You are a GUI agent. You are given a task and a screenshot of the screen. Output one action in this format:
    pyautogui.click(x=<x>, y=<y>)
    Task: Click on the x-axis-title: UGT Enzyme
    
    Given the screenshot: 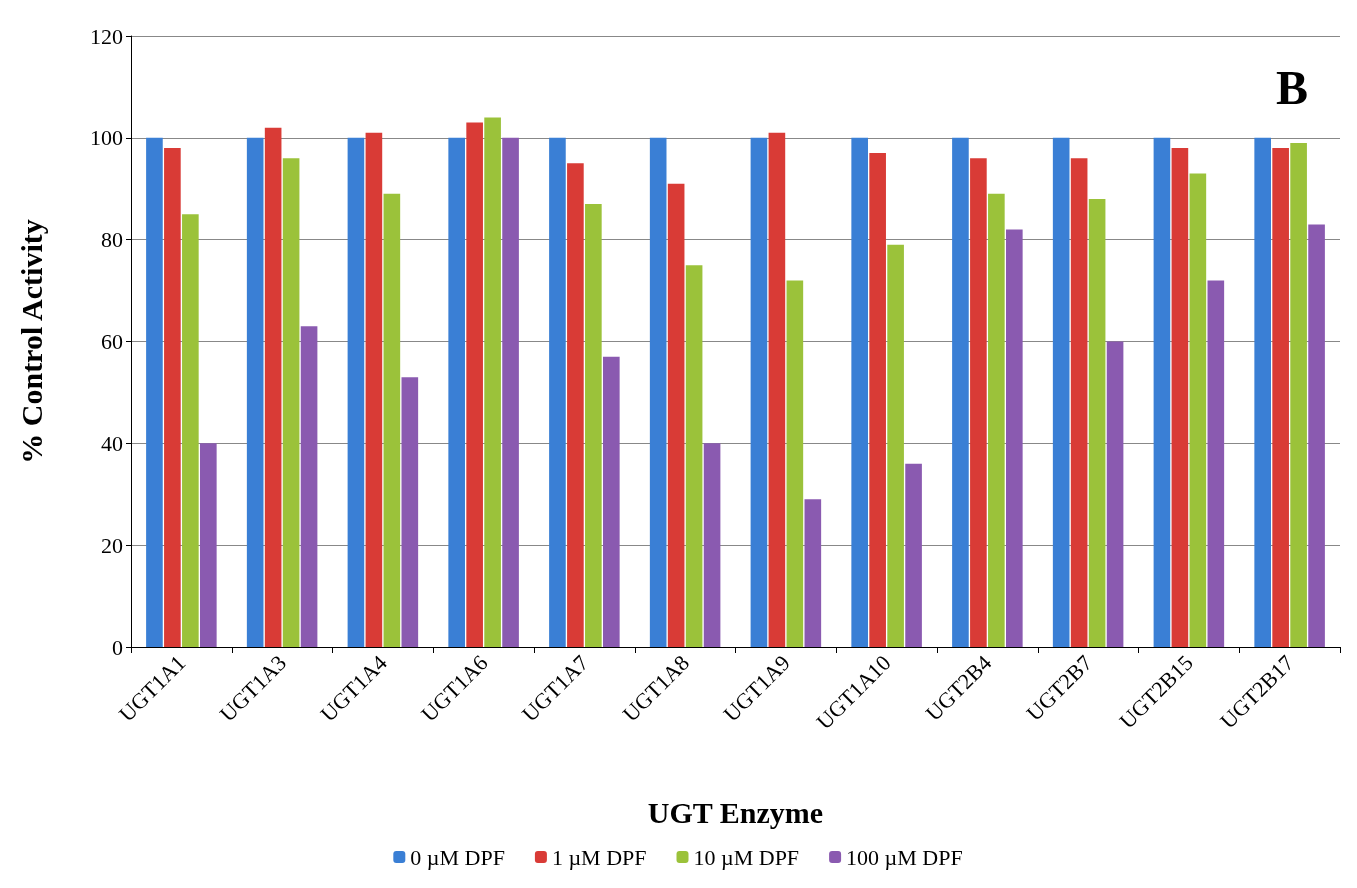 What is the action you would take?
    pyautogui.click(x=735, y=812)
    